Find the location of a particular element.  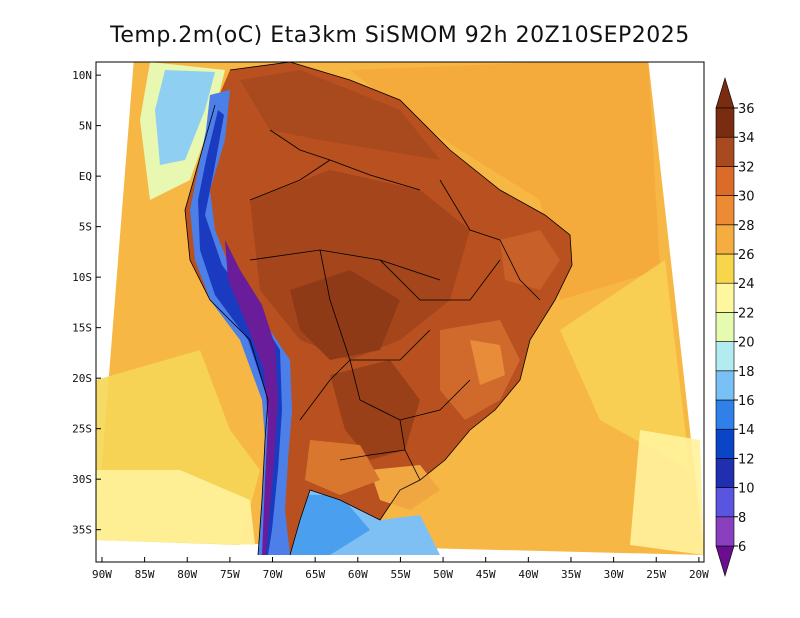

ocean-cool-southeast is located at coordinates (667, 492).